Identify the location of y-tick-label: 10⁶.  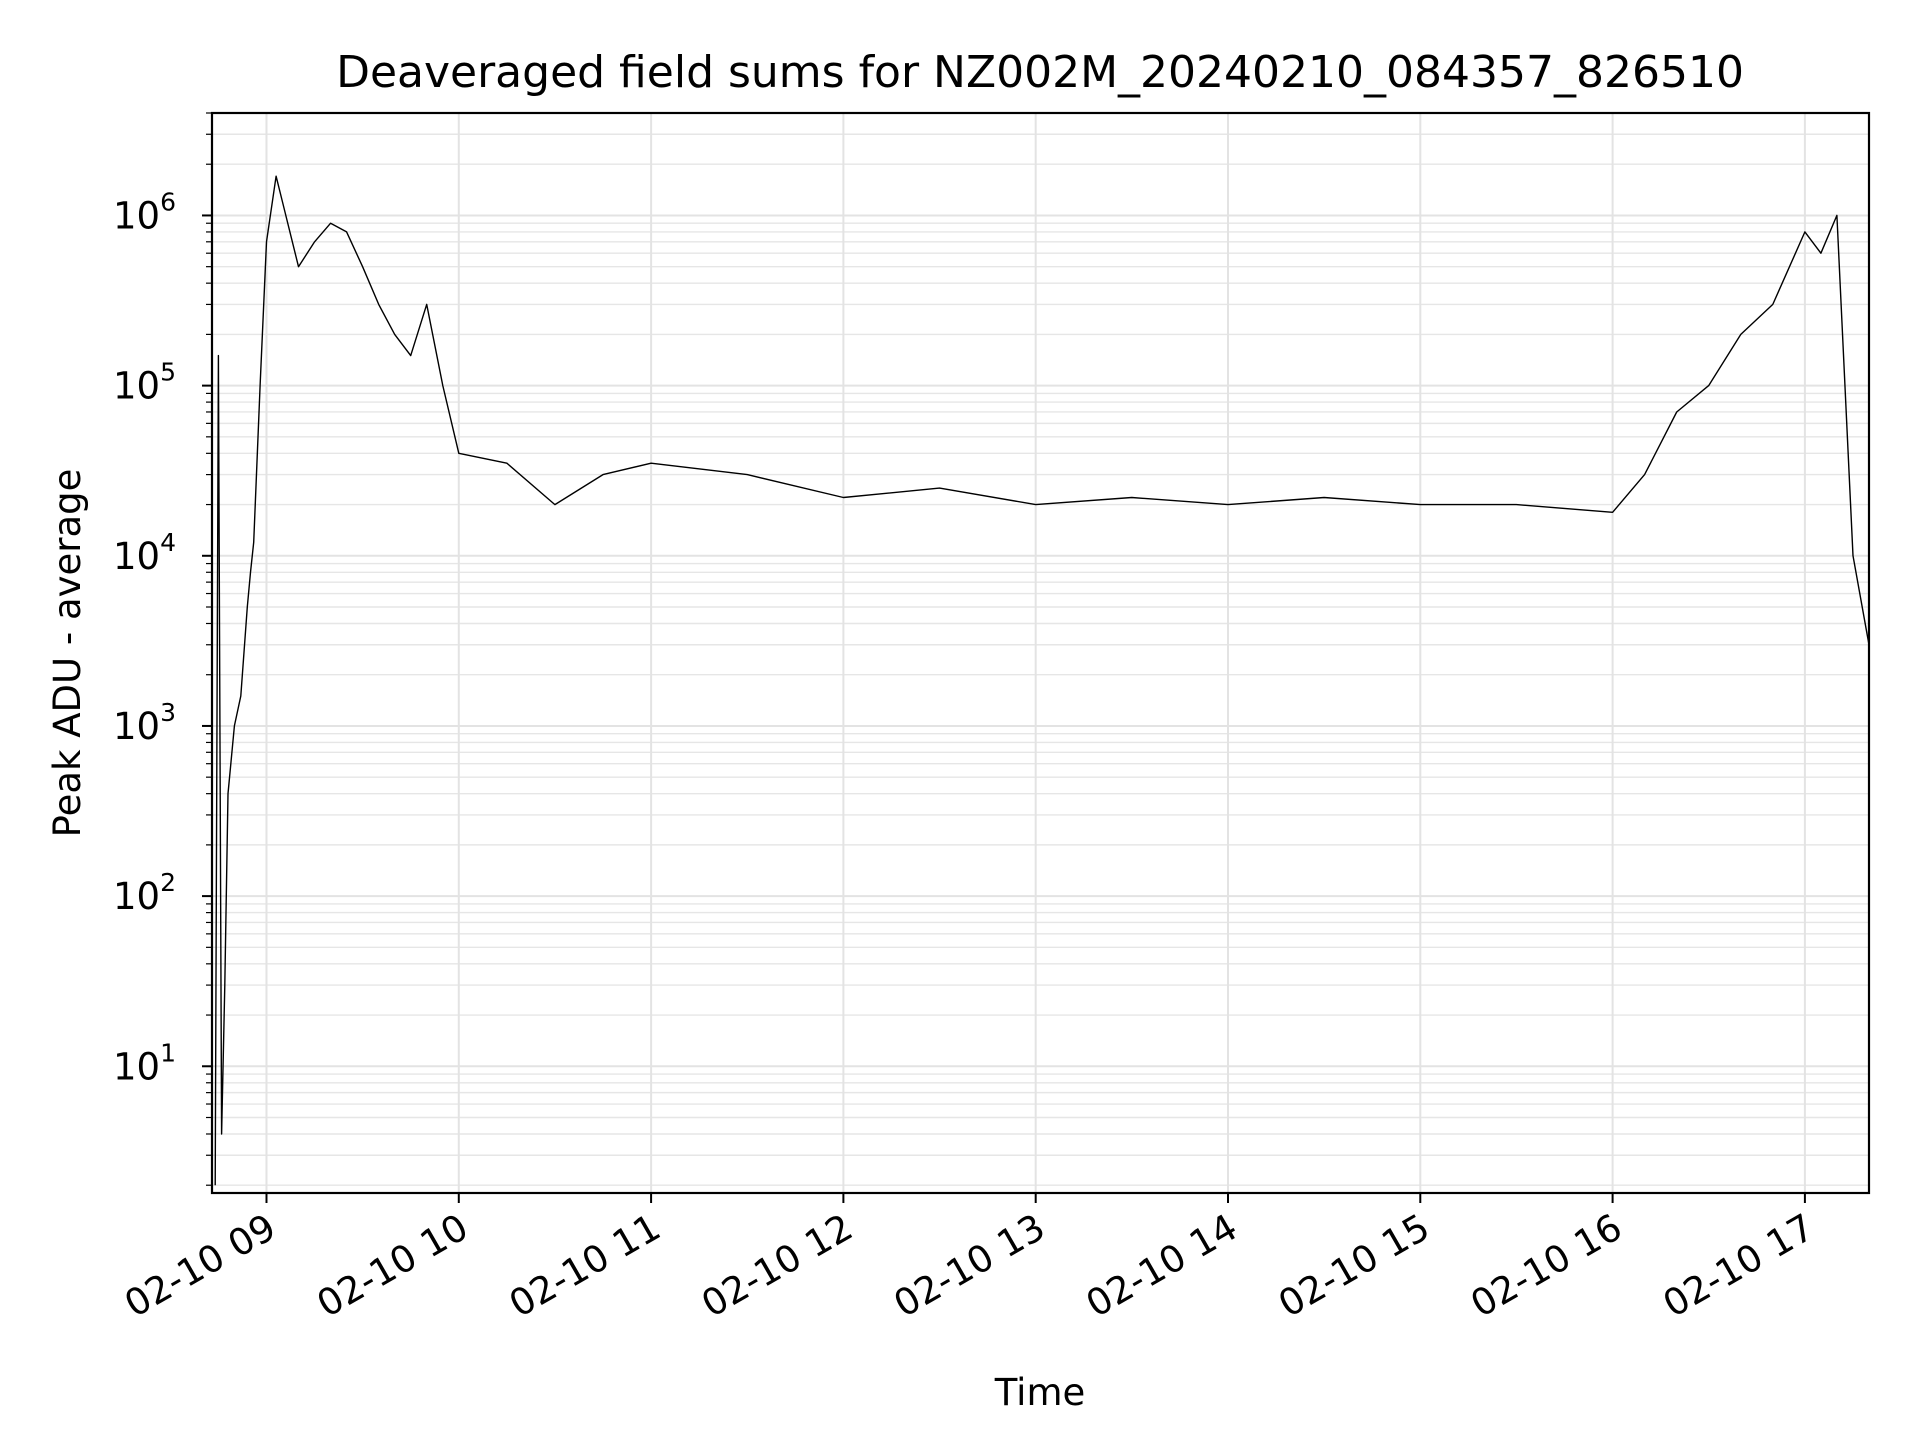
(144, 212).